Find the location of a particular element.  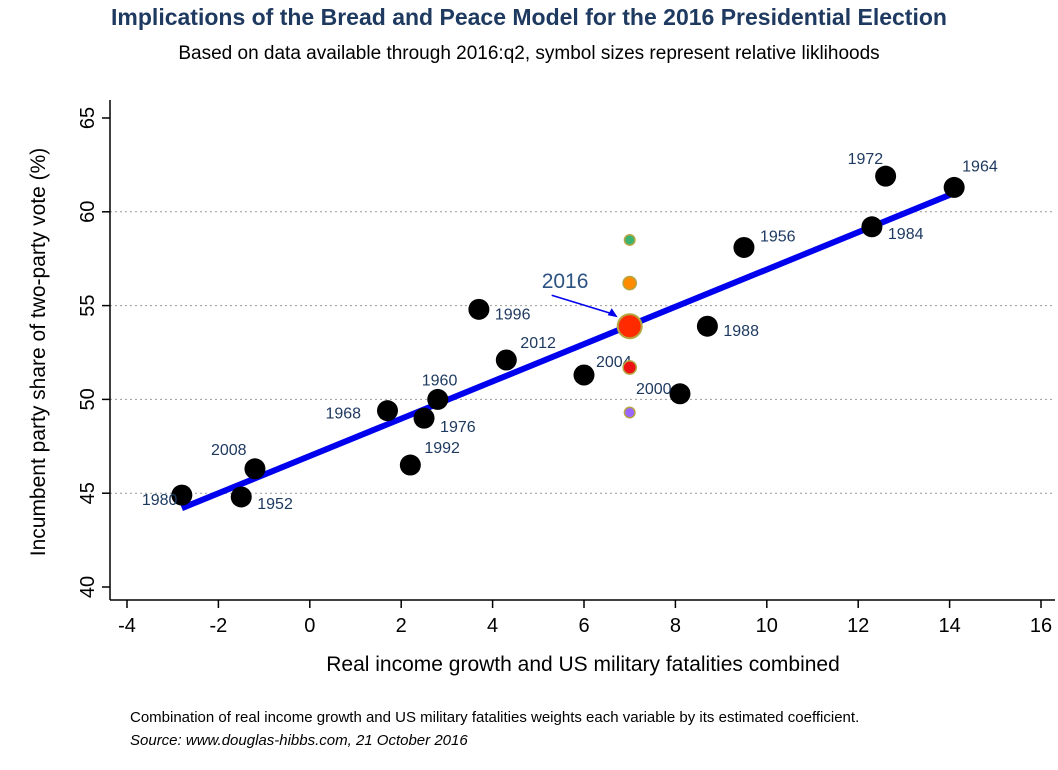

data-point-1988 is located at coordinates (707, 326).